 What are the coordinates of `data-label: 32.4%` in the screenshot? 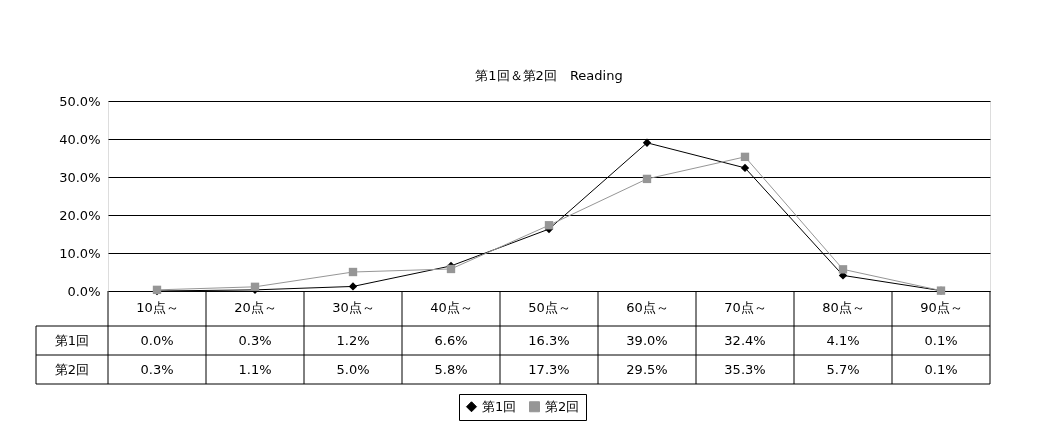 It's located at (745, 340).